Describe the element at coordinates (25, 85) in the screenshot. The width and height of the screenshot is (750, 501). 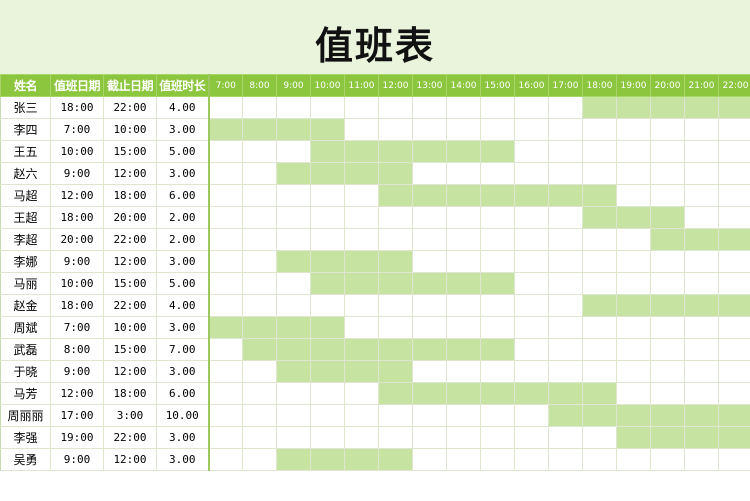
I see `header-name: 姓名` at that location.